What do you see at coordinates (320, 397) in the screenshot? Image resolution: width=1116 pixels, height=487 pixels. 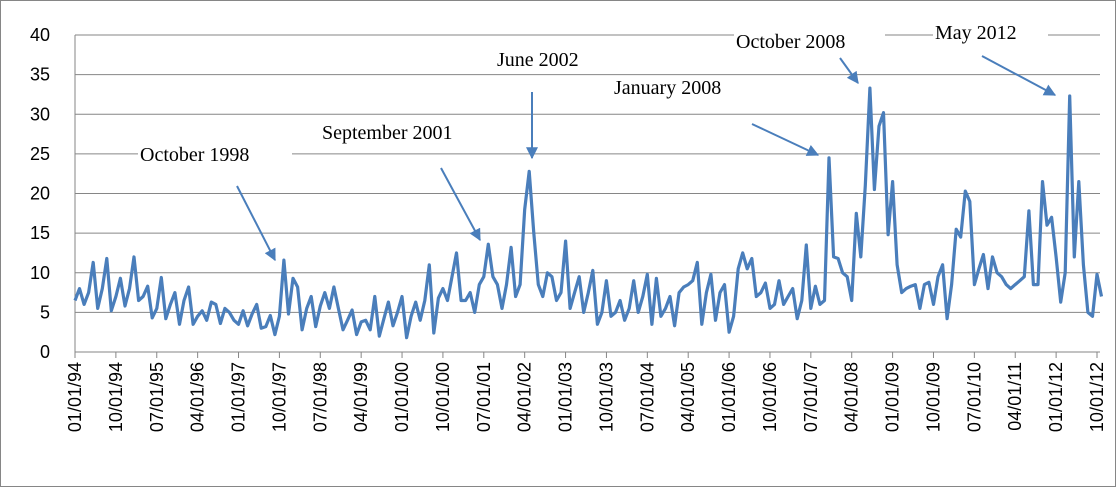 I see `x-tick-label: 07/01/98` at bounding box center [320, 397].